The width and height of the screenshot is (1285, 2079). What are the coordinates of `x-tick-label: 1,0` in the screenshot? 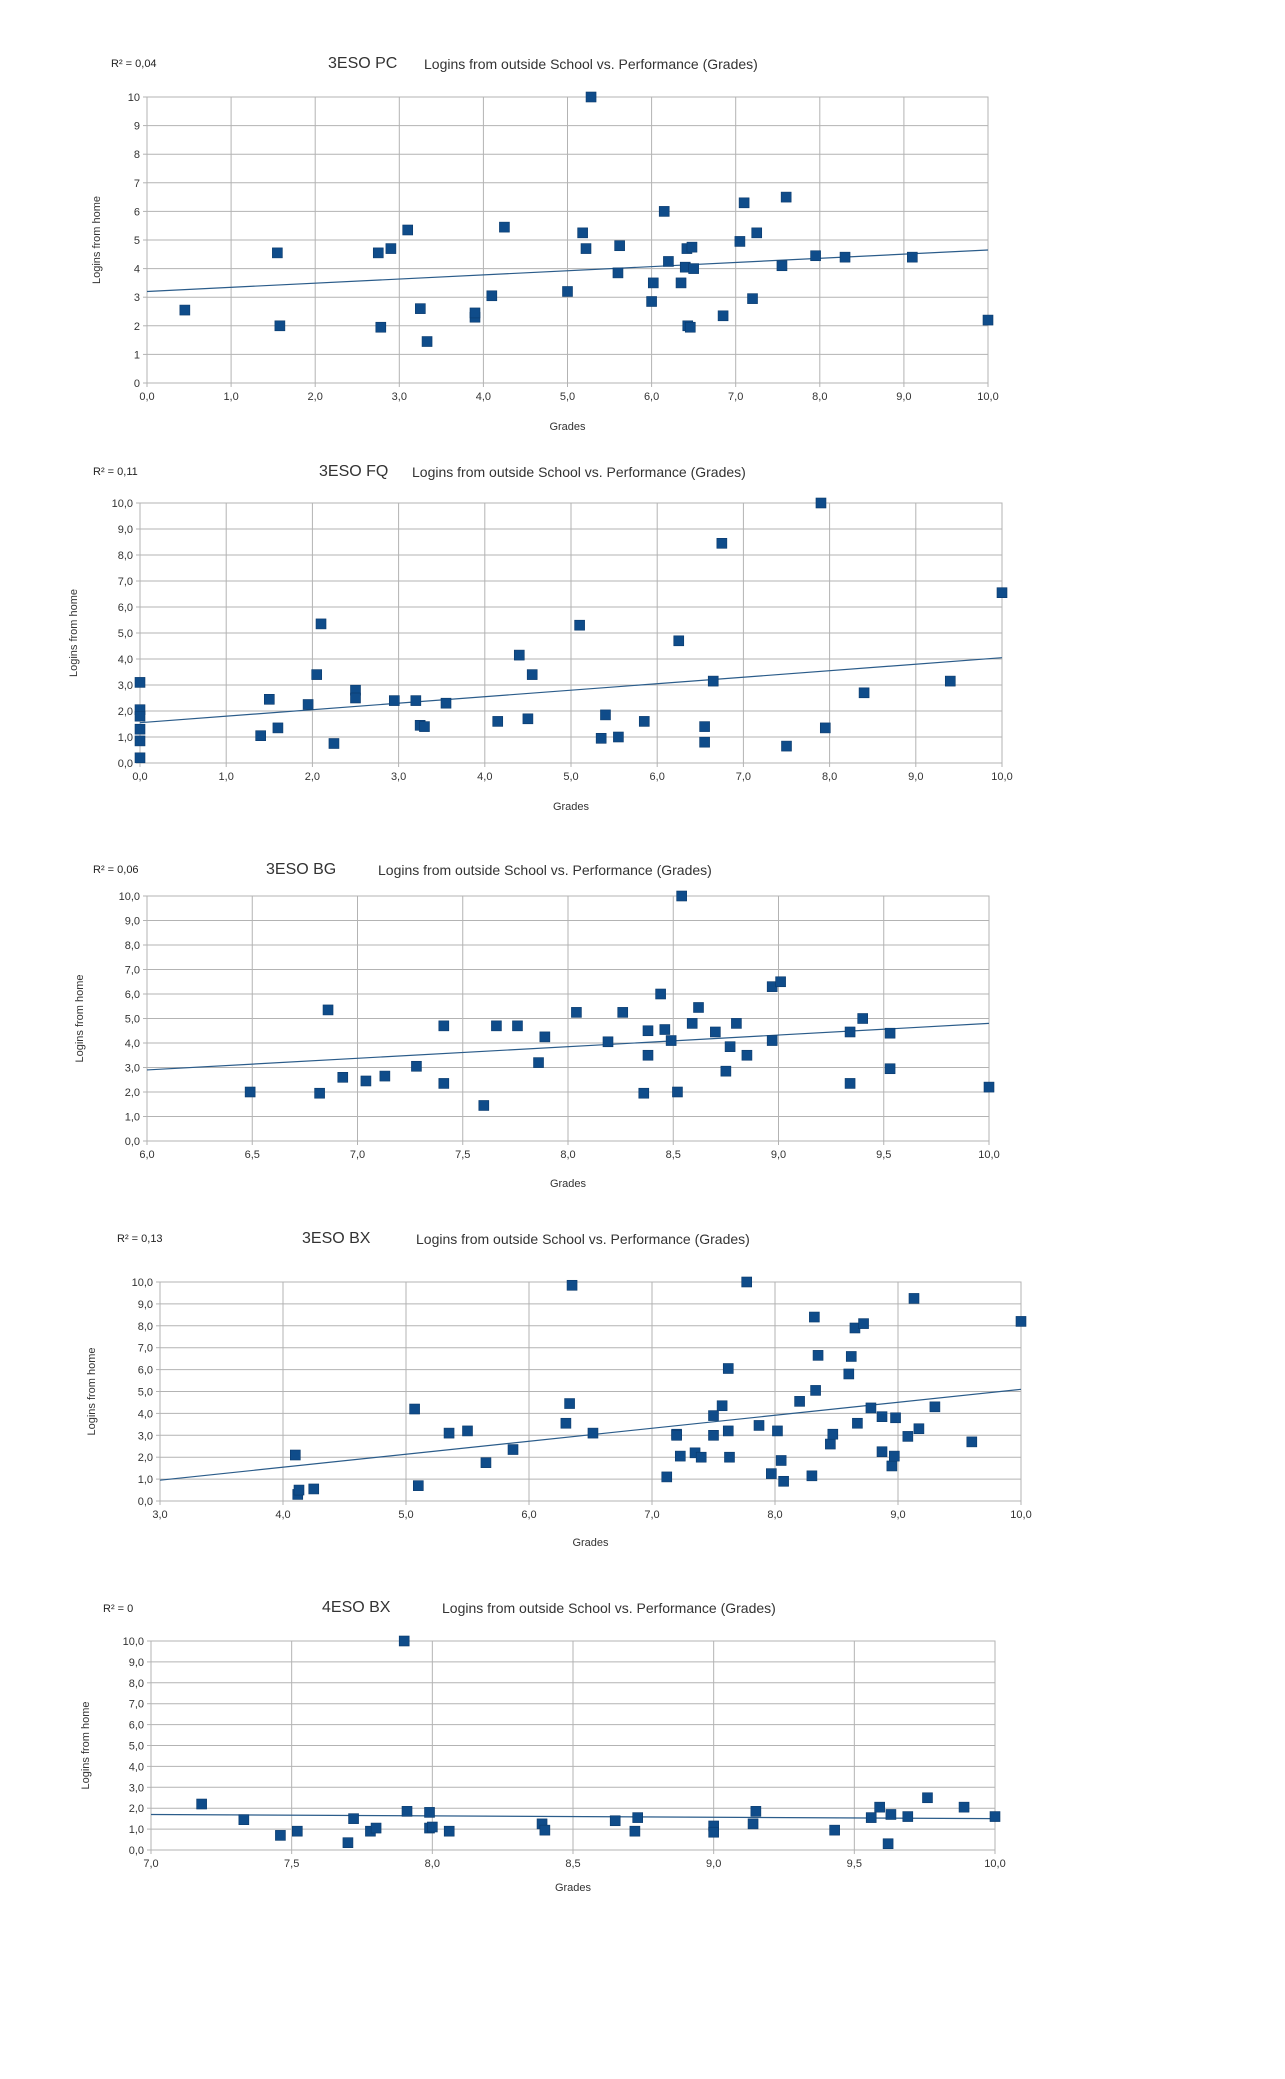 It's located at (226, 777).